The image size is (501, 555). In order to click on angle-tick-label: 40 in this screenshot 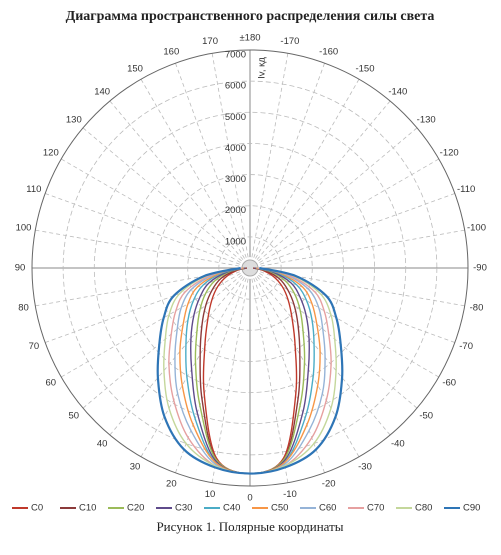, I will do `click(102, 444)`.